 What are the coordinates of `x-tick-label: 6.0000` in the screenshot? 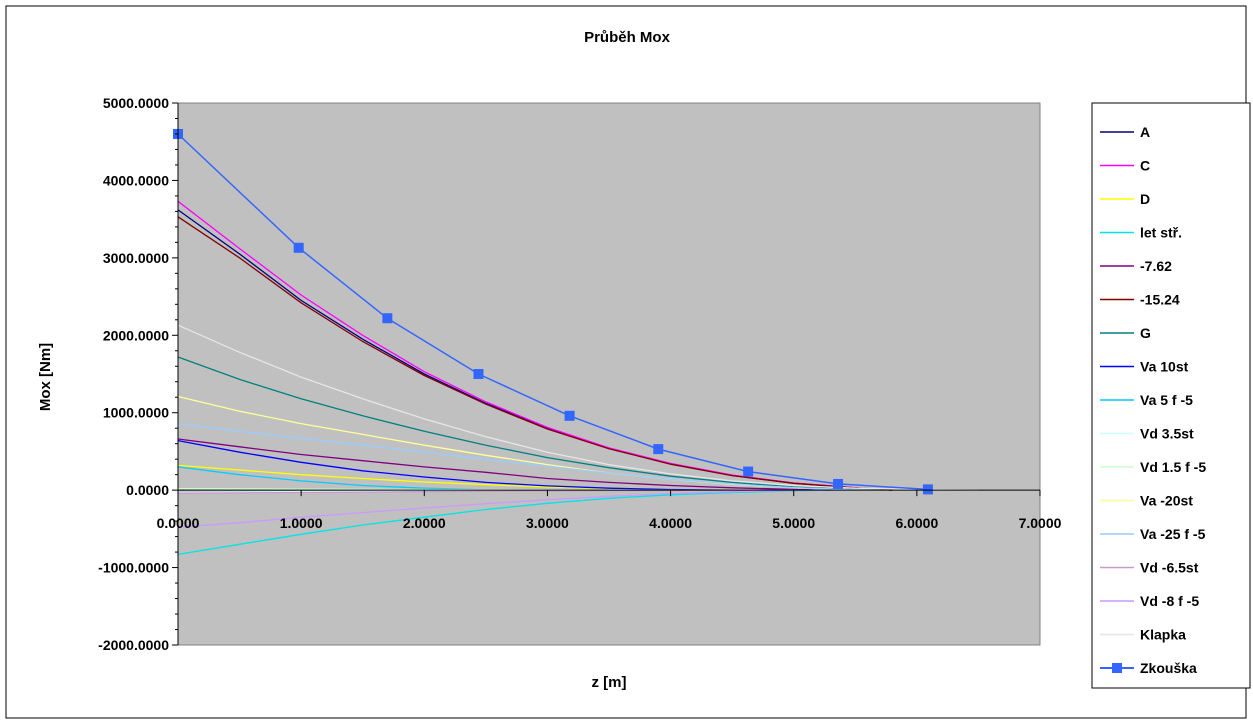 It's located at (916, 523).